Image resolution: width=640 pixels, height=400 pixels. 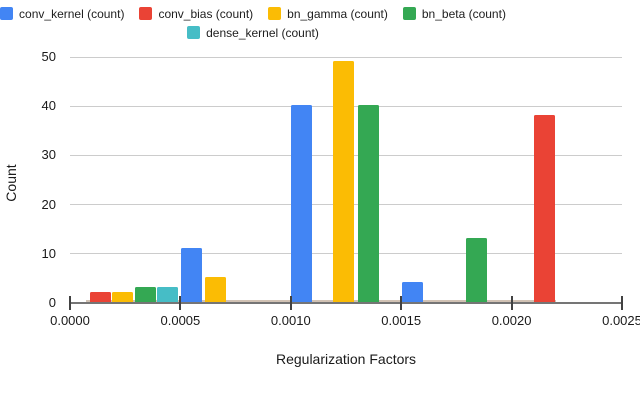 I want to click on legend-label: dense_kernel (count), so click(x=262, y=32).